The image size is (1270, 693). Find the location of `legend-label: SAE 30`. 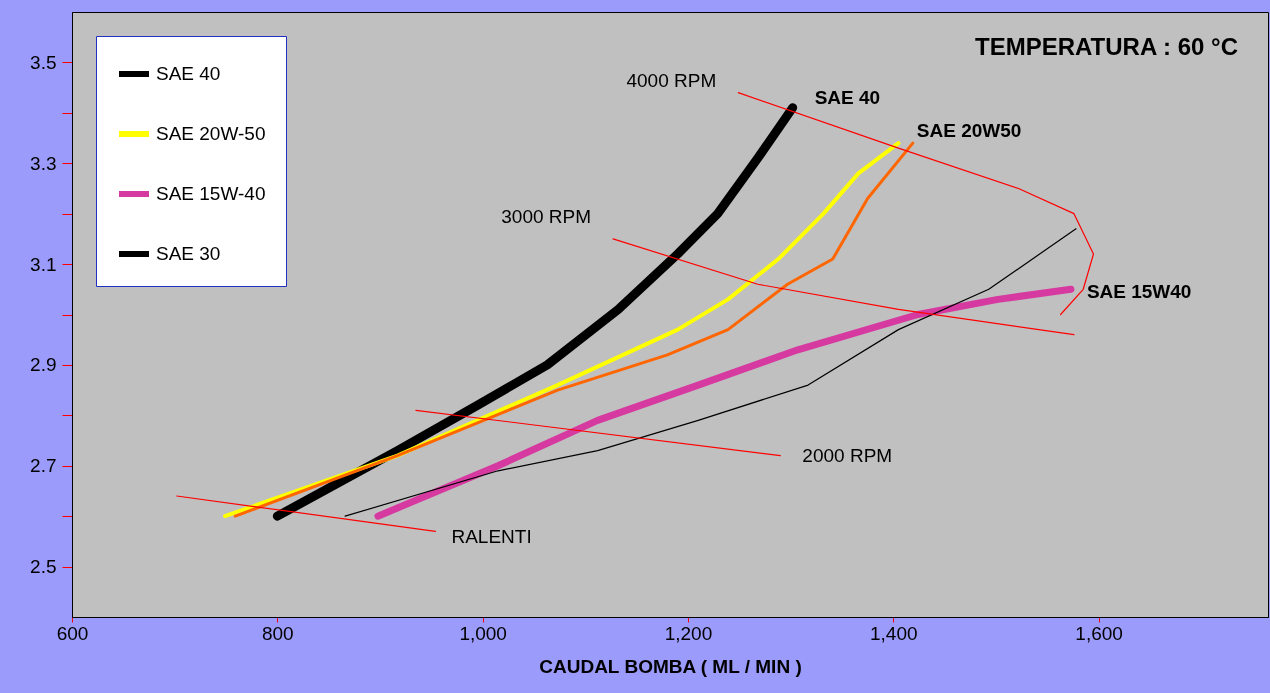

legend-label: SAE 30 is located at coordinates (188, 253).